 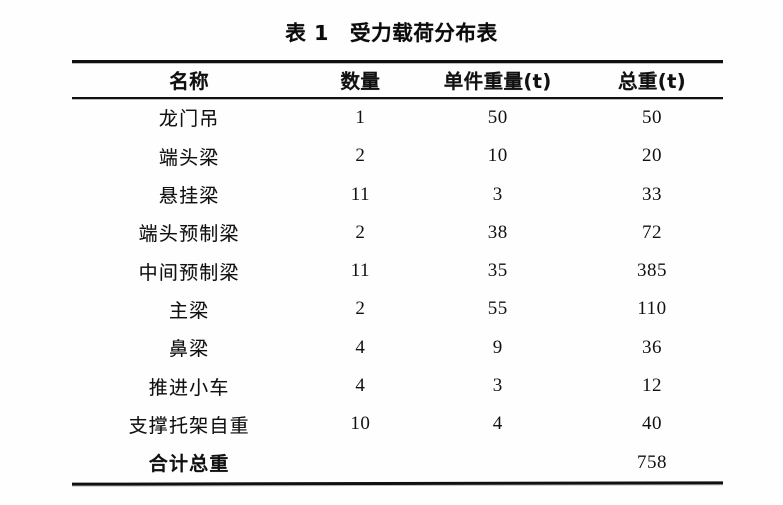 What do you see at coordinates (397, 424) in the screenshot?
I see `table-row: 支撑托架自重 10 4 40` at bounding box center [397, 424].